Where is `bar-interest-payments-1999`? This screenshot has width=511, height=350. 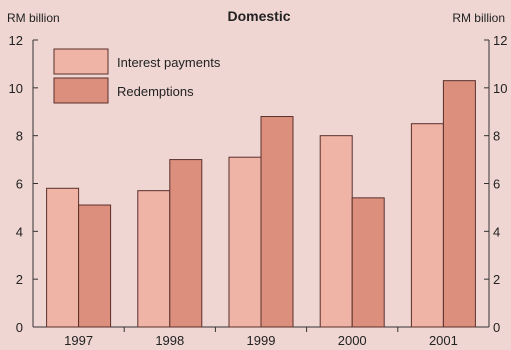
bar-interest-payments-1999 is located at coordinates (245, 242).